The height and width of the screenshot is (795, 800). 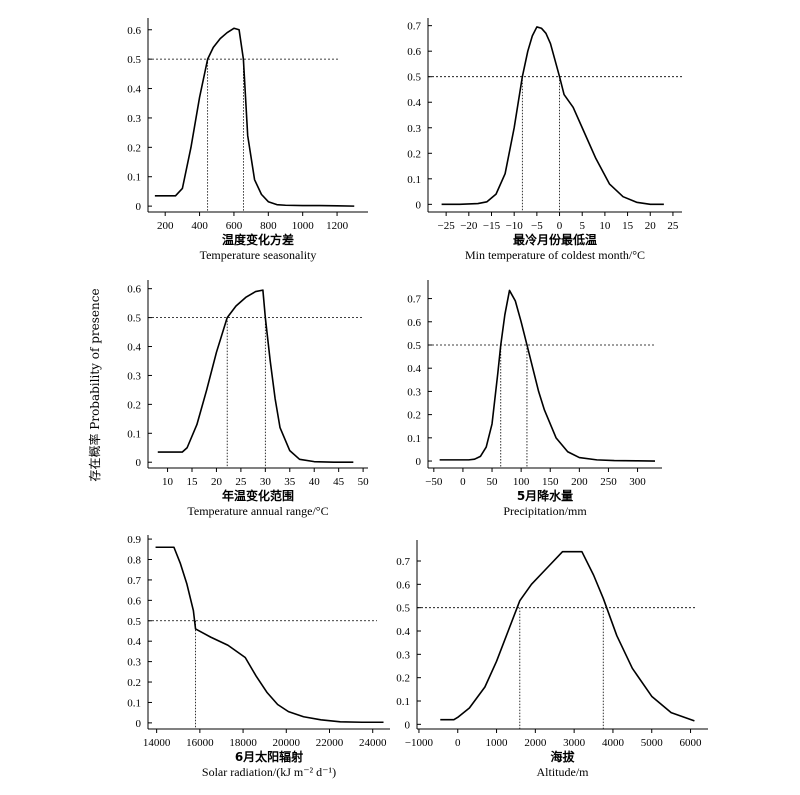 What do you see at coordinates (555, 255) in the screenshot?
I see `xlabel-en-min-temperature: Min temperature of coldest month/°C` at bounding box center [555, 255].